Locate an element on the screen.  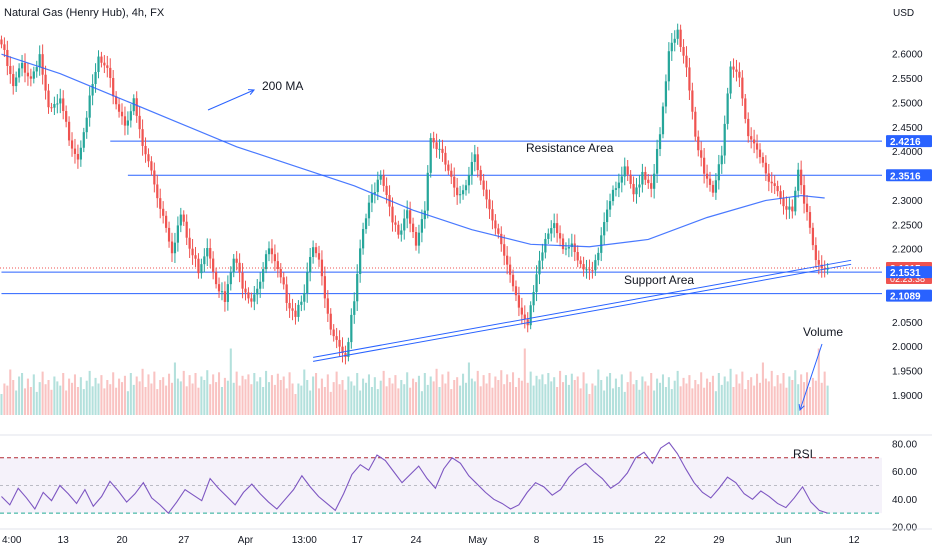
rsi-pane: RSI is located at coordinates (441, 477).